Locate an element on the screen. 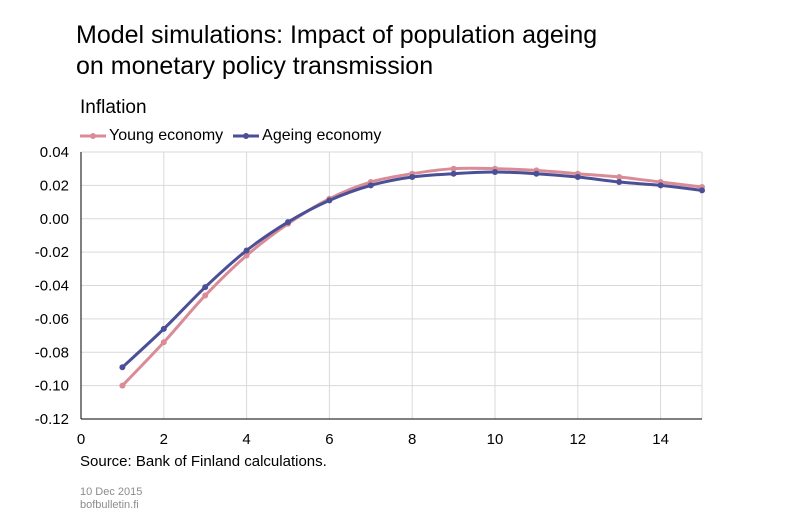 This screenshot has width=800, height=522. y-tick-label: -0.10 is located at coordinates (52, 386).